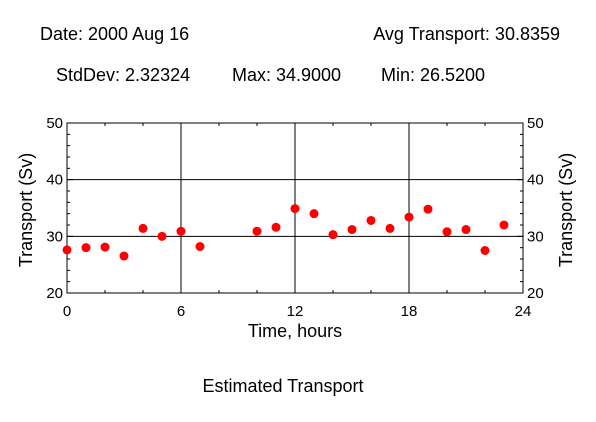 This screenshot has width=596, height=422. What do you see at coordinates (295, 331) in the screenshot?
I see `x-axis-label: Time, hours` at bounding box center [295, 331].